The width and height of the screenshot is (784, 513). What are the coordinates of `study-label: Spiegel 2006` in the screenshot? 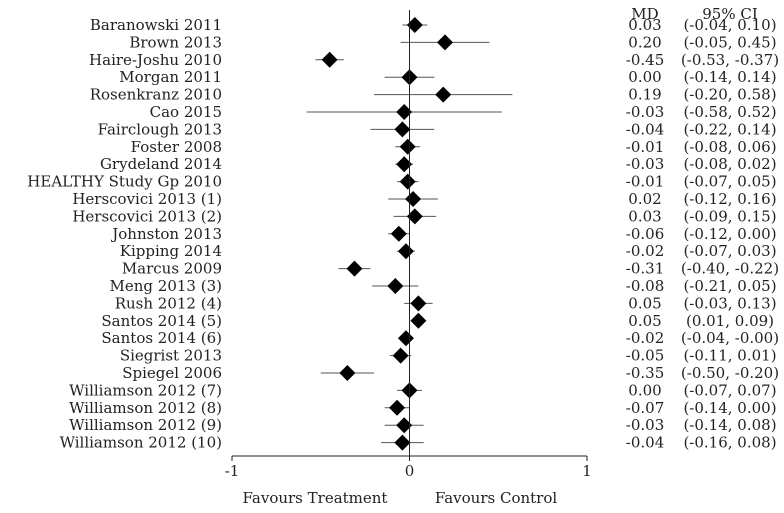 It's located at (172, 373).